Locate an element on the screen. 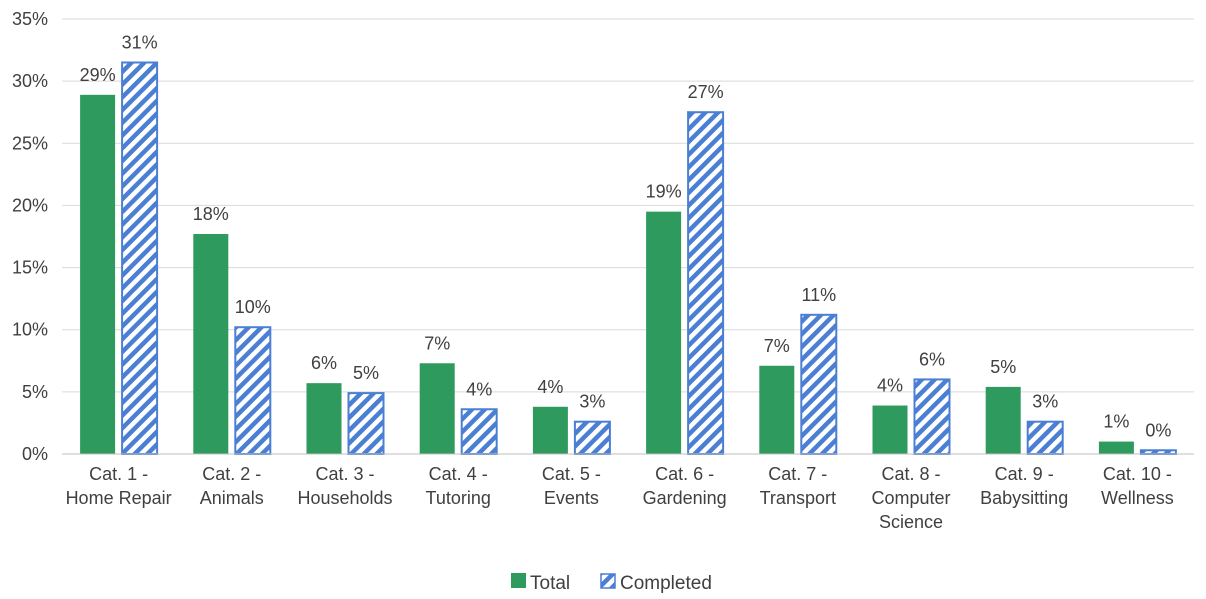 The width and height of the screenshot is (1206, 599). data-label: 10% is located at coordinates (253, 307).